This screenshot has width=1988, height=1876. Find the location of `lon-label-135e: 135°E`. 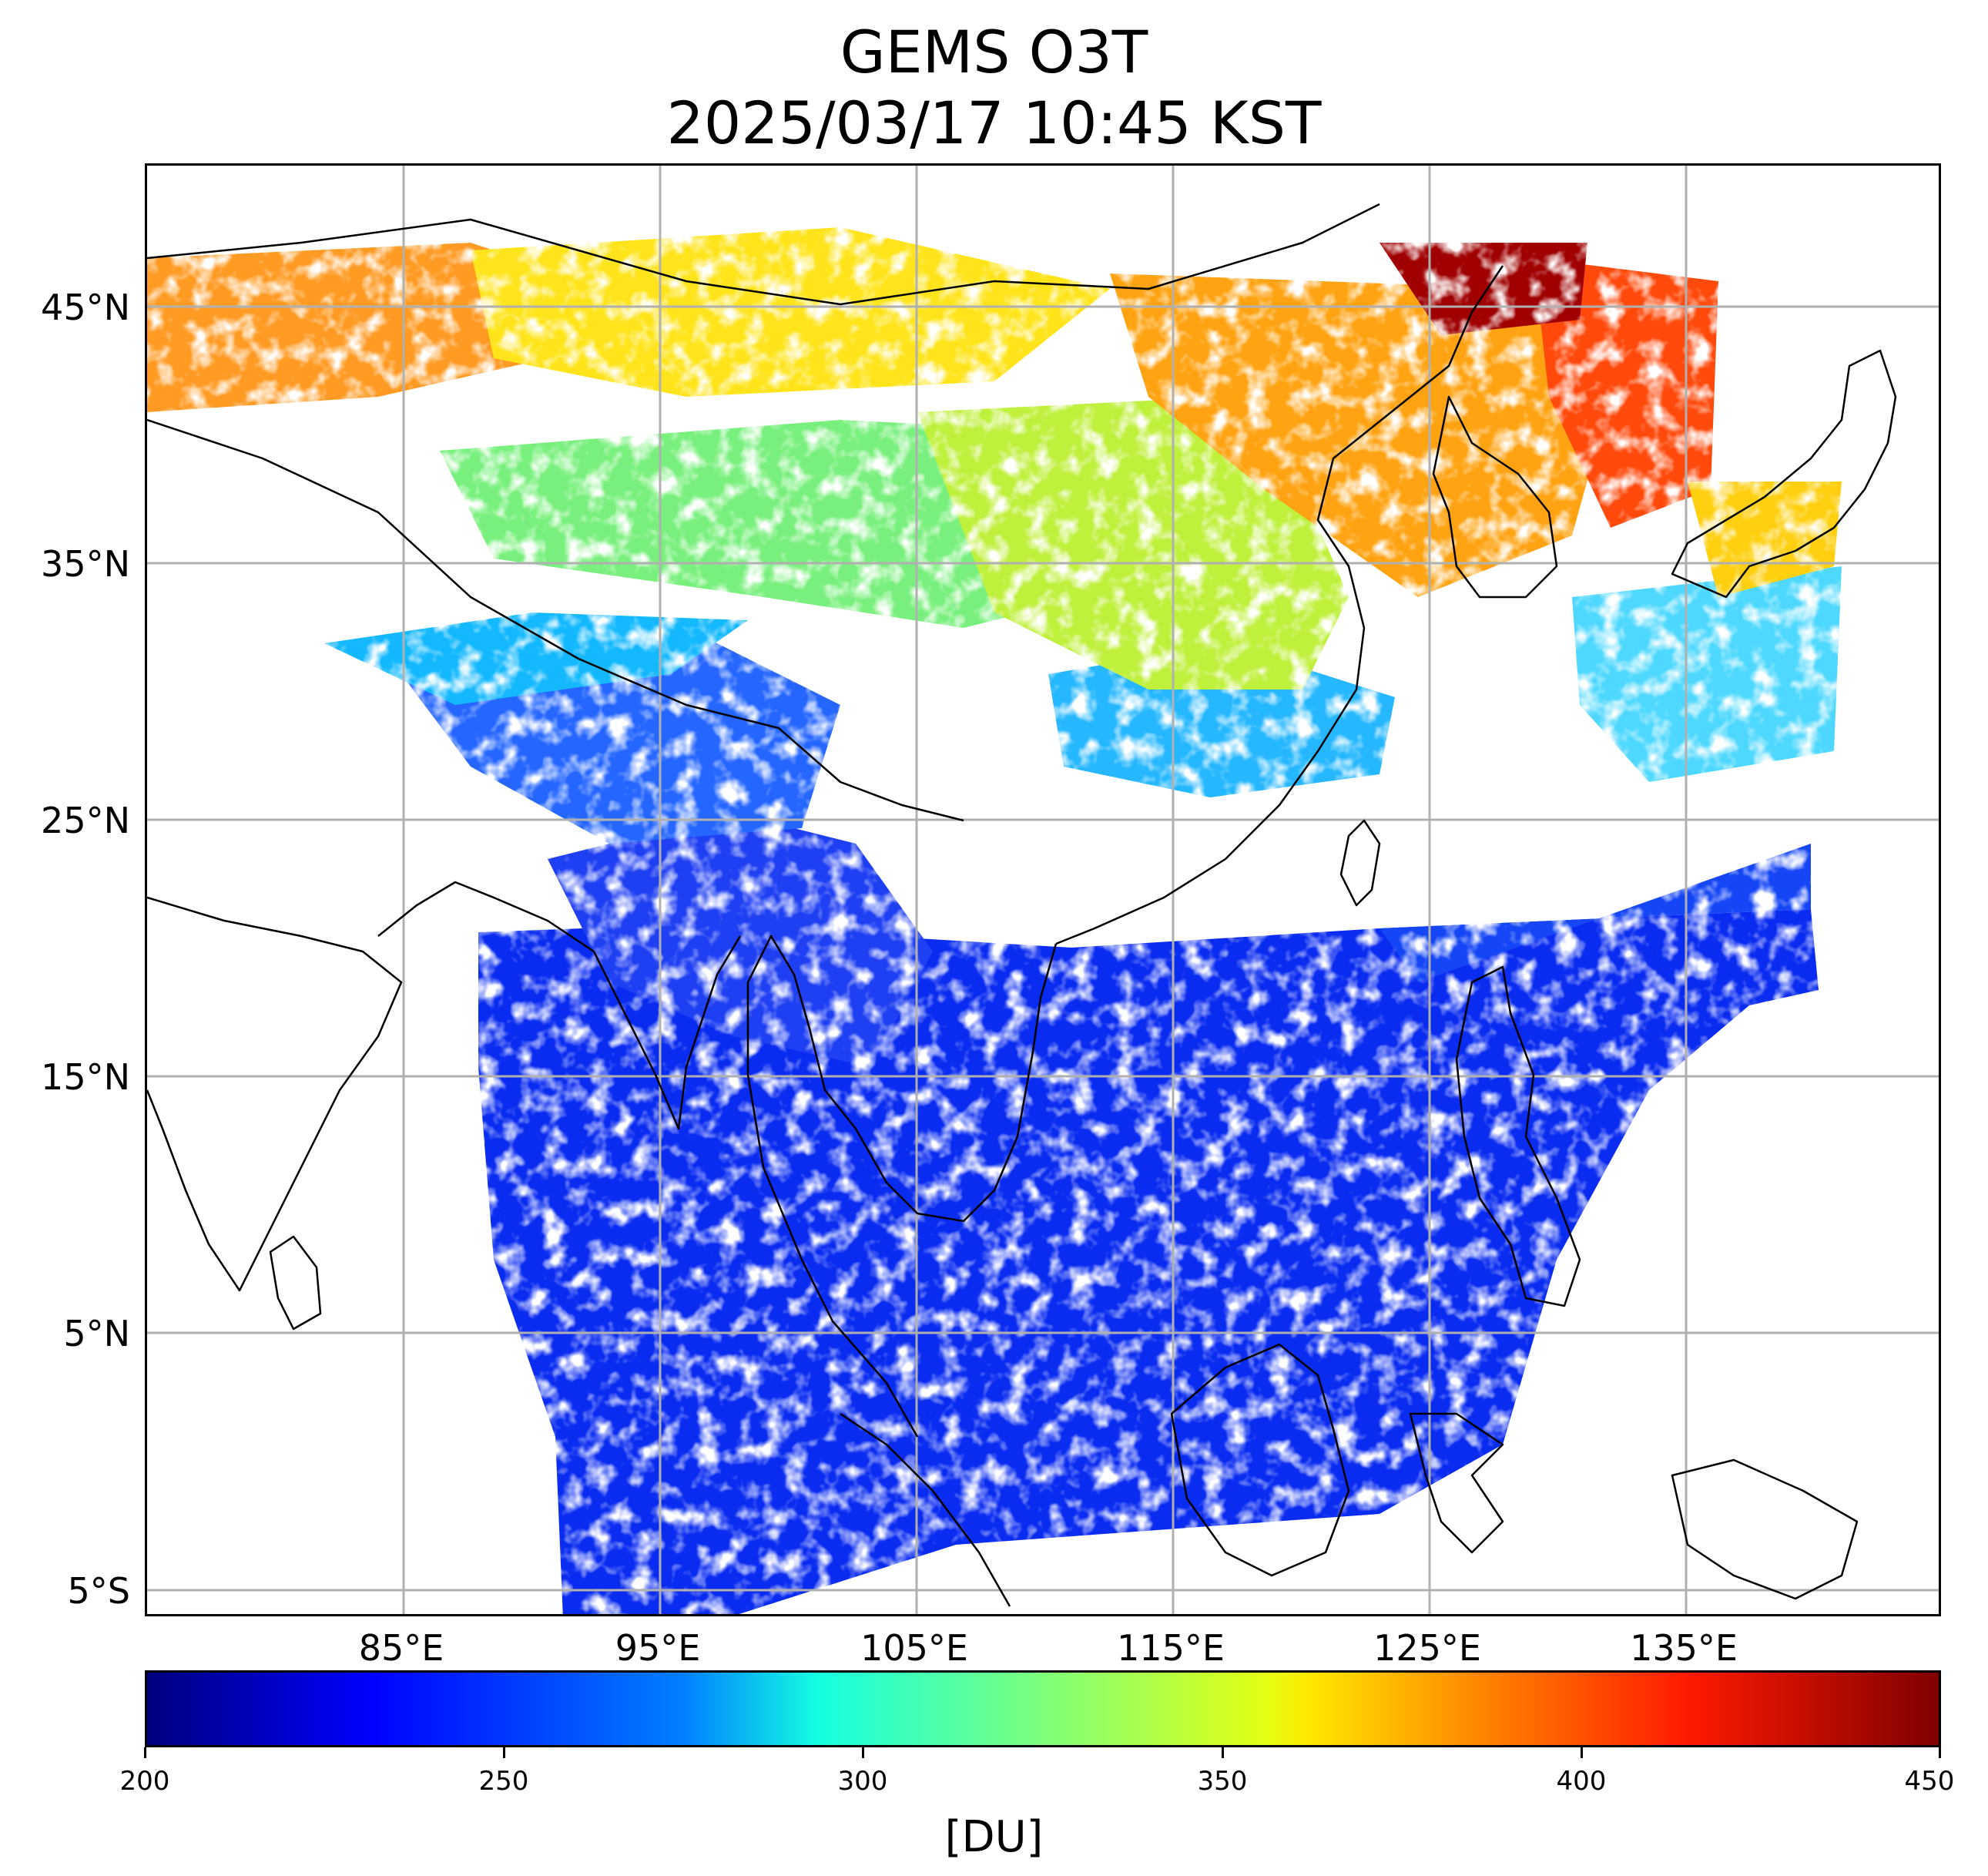

lon-label-135e: 135°E is located at coordinates (1684, 1648).